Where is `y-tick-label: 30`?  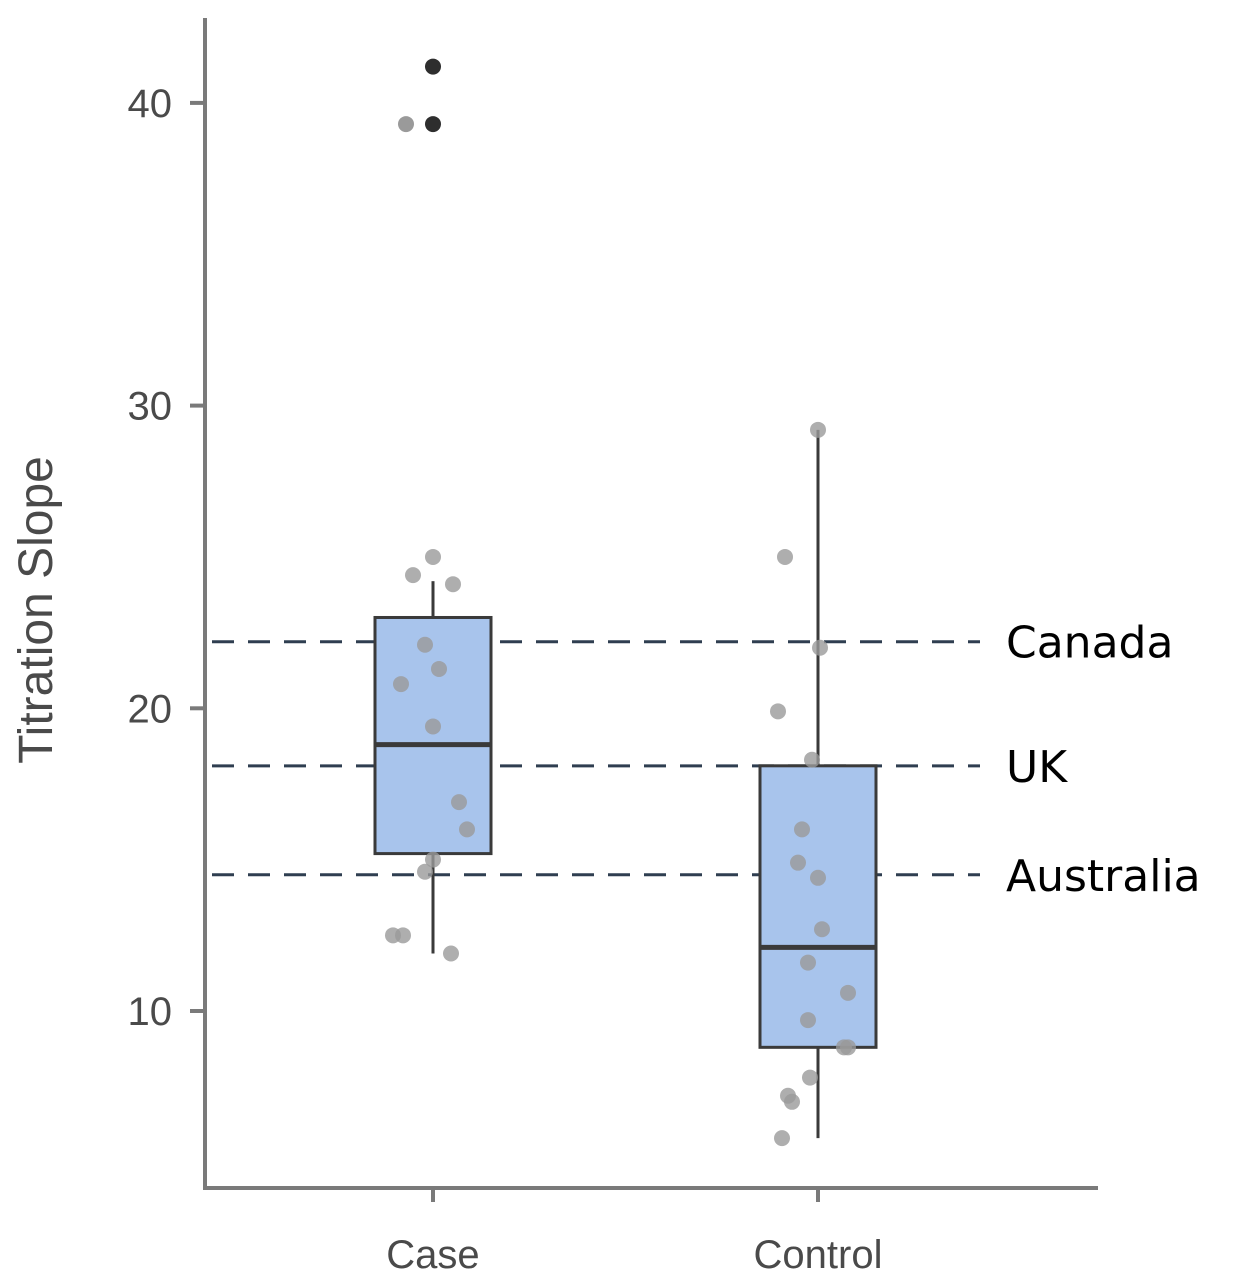 y-tick-label: 30 is located at coordinates (150, 407).